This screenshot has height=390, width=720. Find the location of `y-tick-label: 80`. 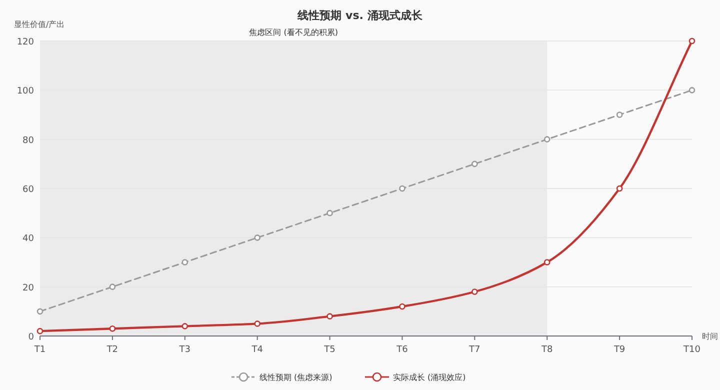

y-tick-label: 80 is located at coordinates (28, 141).